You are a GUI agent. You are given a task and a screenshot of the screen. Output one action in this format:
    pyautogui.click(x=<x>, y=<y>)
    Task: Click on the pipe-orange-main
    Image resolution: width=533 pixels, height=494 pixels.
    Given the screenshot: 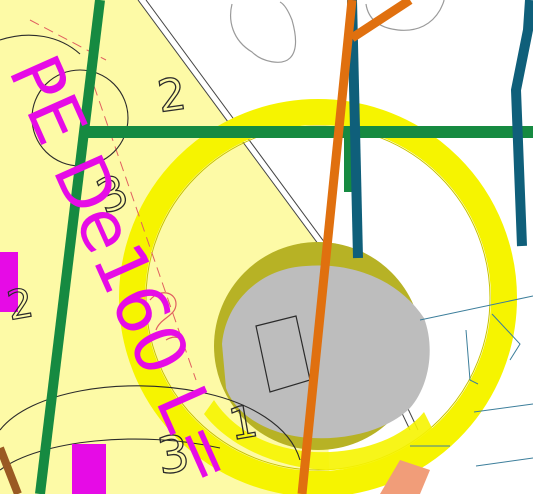 What is the action you would take?
    pyautogui.click(x=327, y=247)
    